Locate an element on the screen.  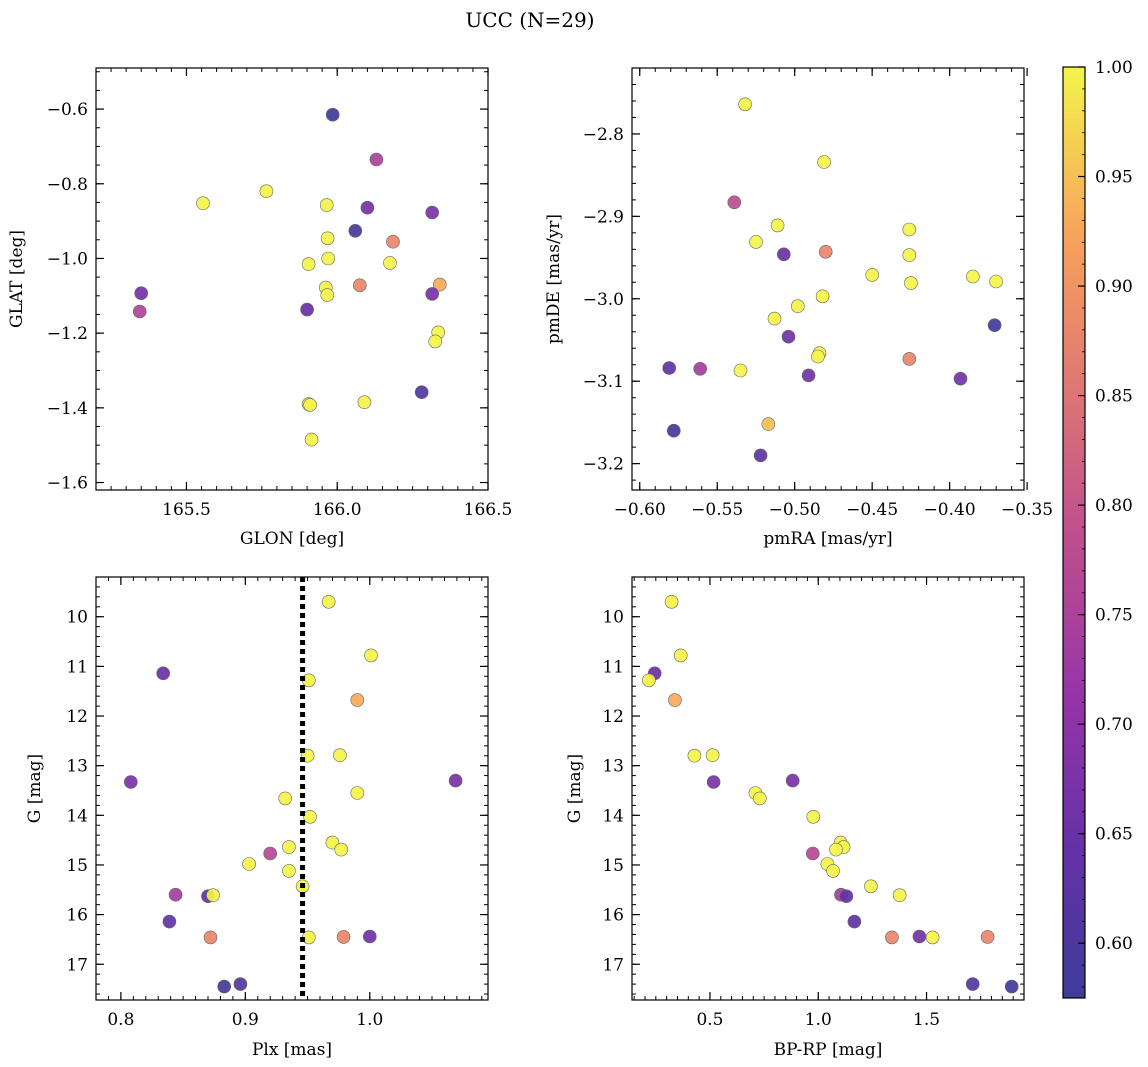
y-axis-label: G [mag] is located at coordinates (35, 788).